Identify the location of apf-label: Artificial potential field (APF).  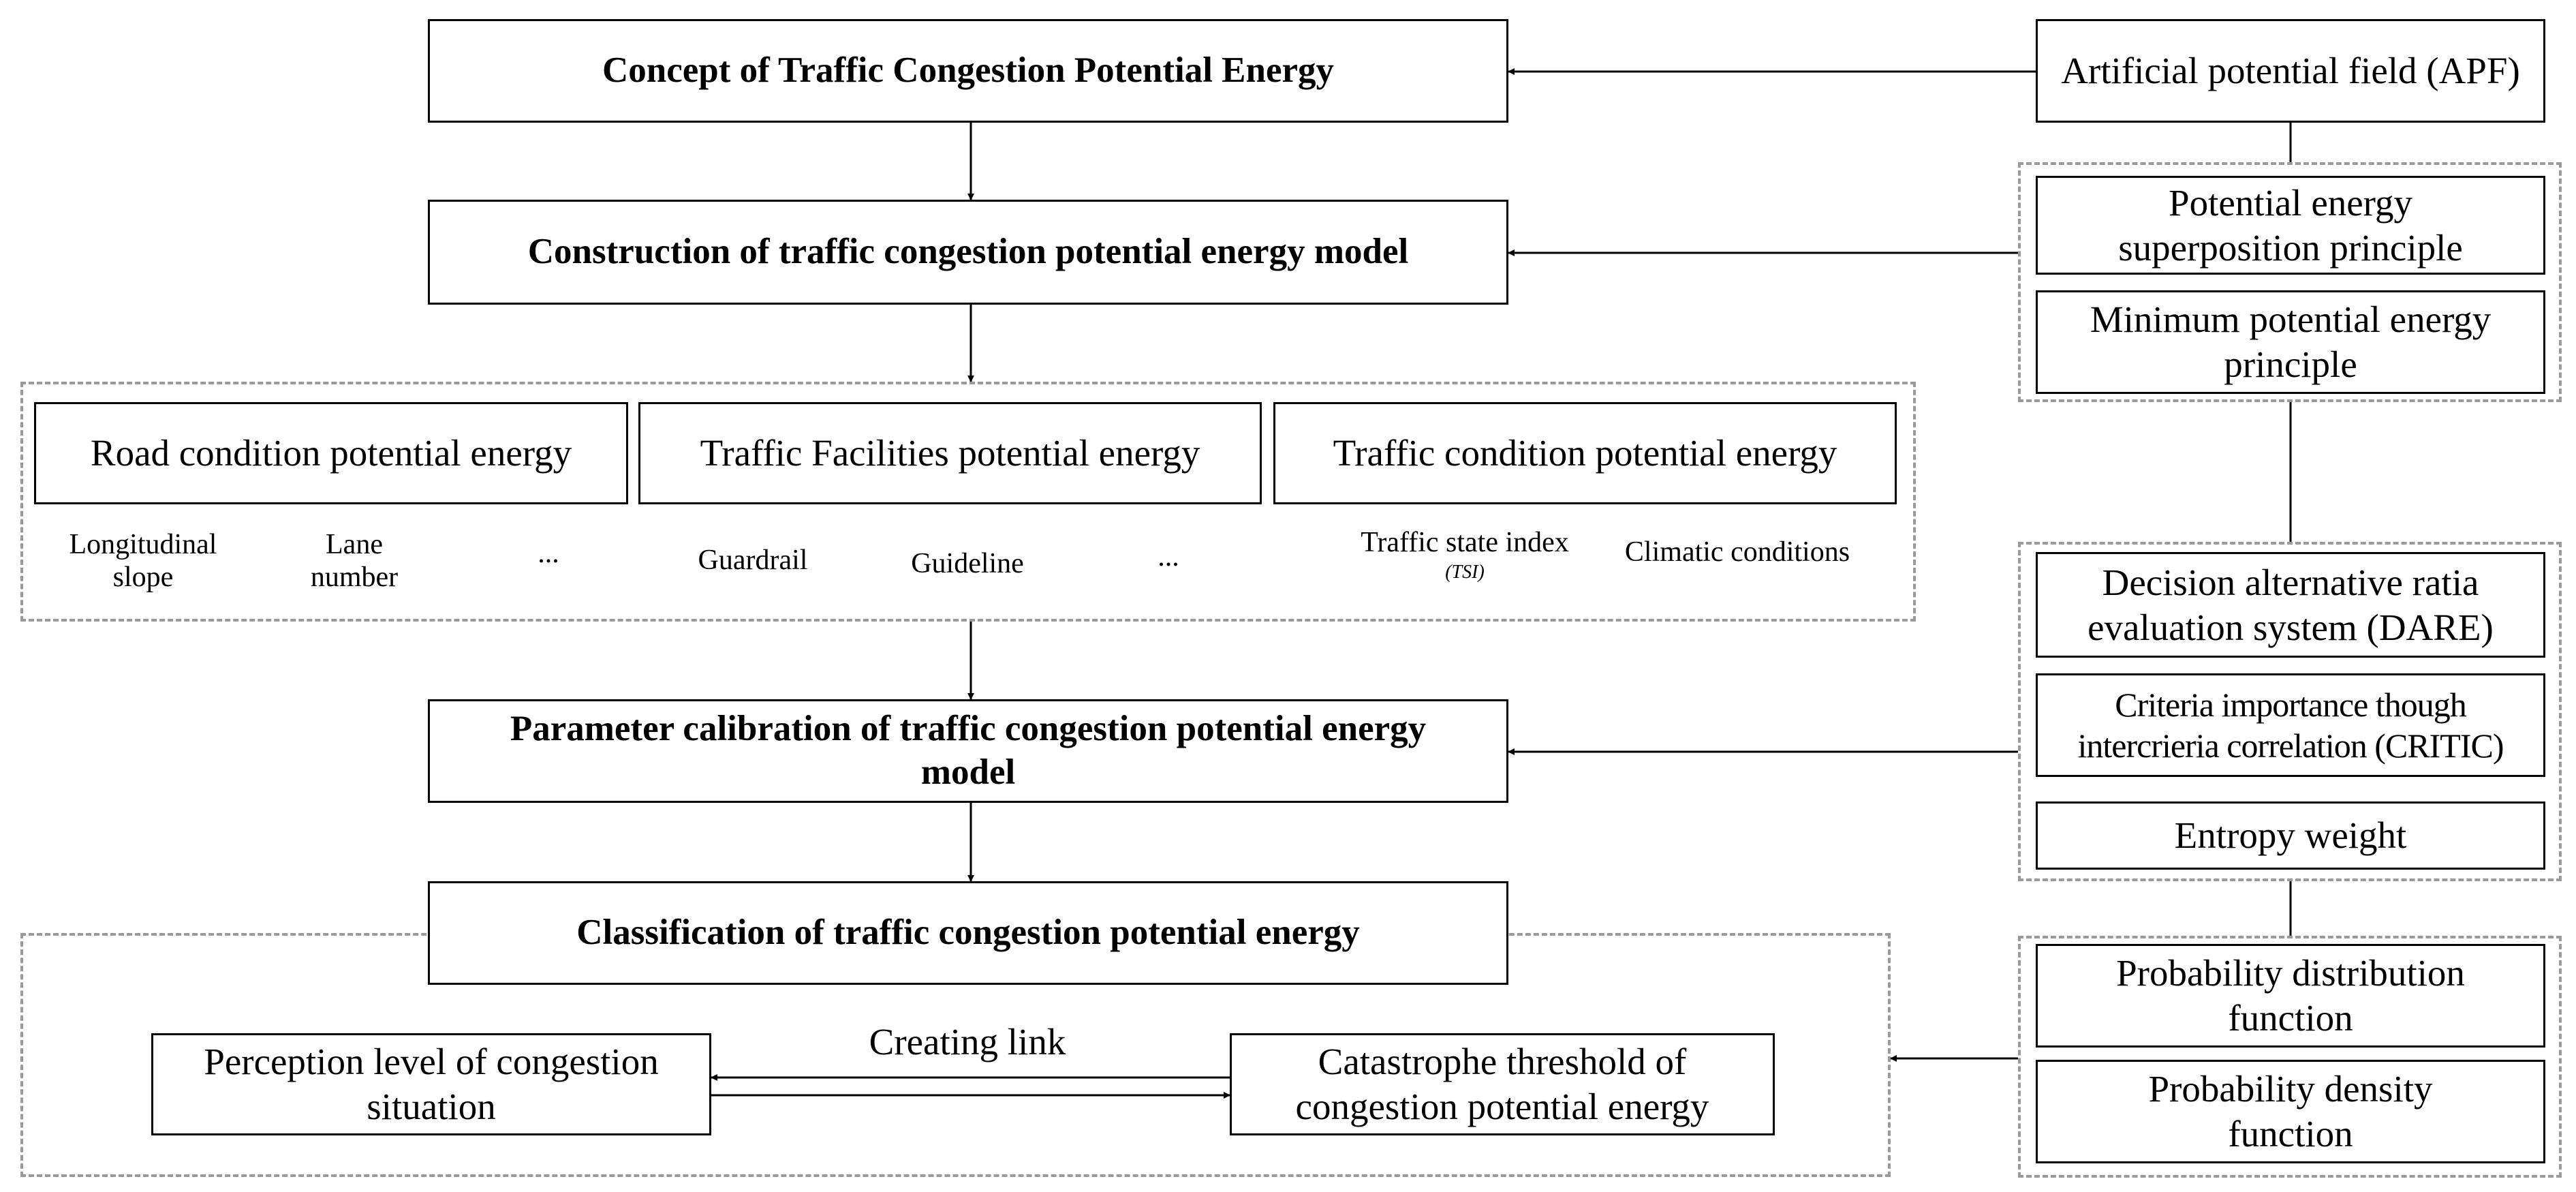
(2290, 70).